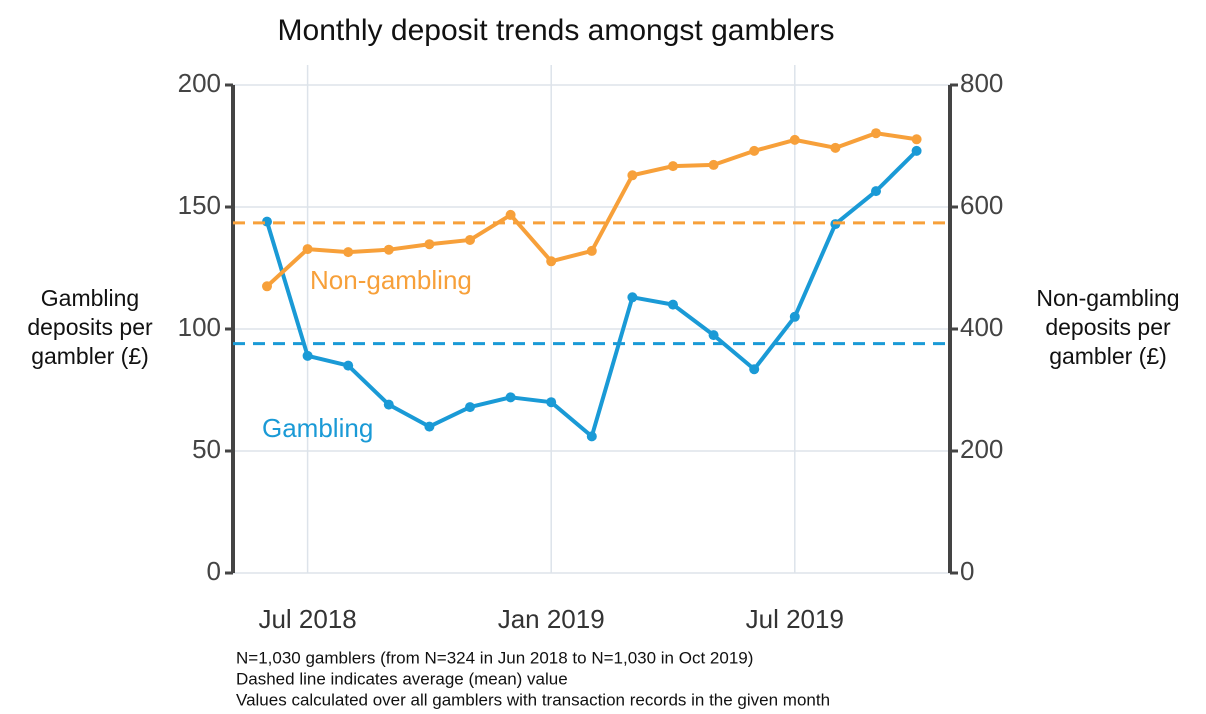 The height and width of the screenshot is (714, 1206). Describe the element at coordinates (1108, 356) in the screenshot. I see `y2-axis-label: gambler (£)` at that location.